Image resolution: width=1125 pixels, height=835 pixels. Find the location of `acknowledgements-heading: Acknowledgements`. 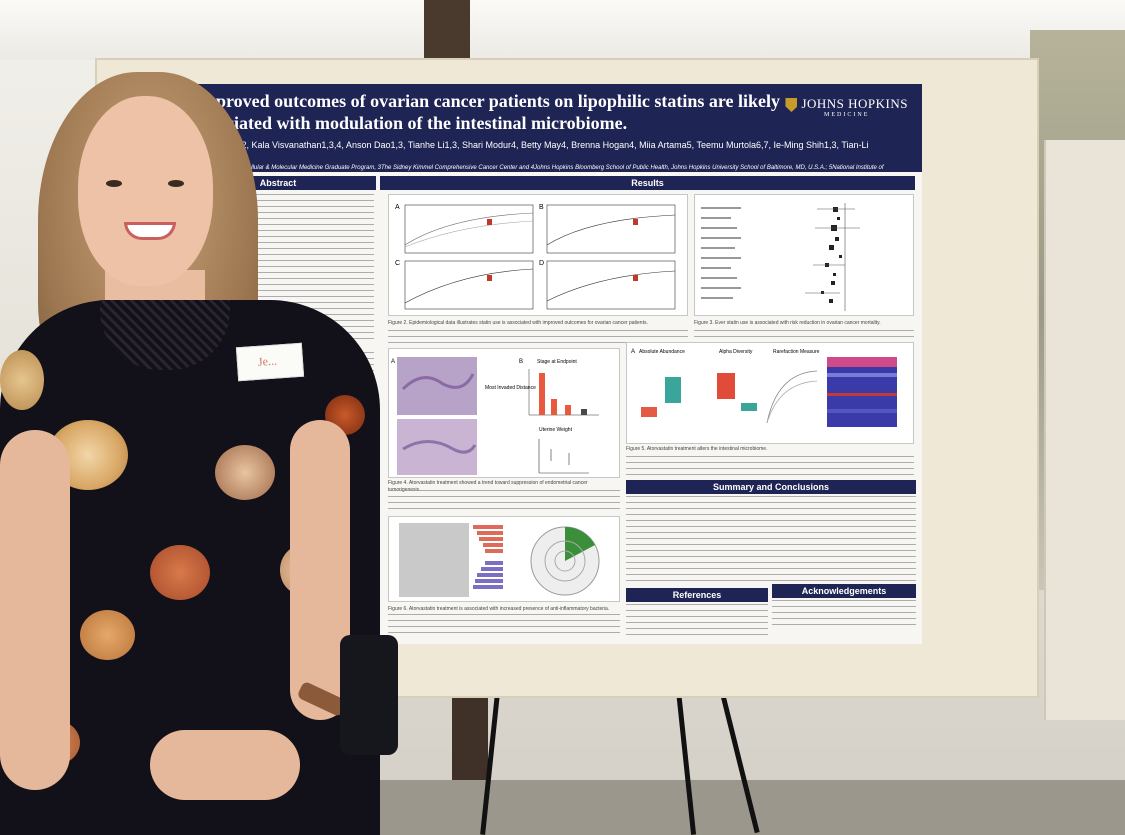

acknowledgements-heading: Acknowledgements is located at coordinates (844, 591).